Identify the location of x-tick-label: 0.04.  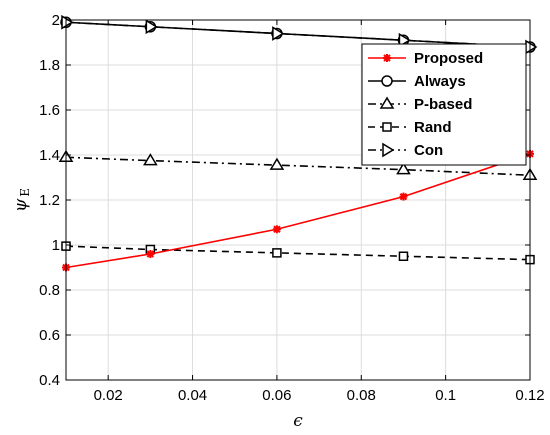
(192, 395).